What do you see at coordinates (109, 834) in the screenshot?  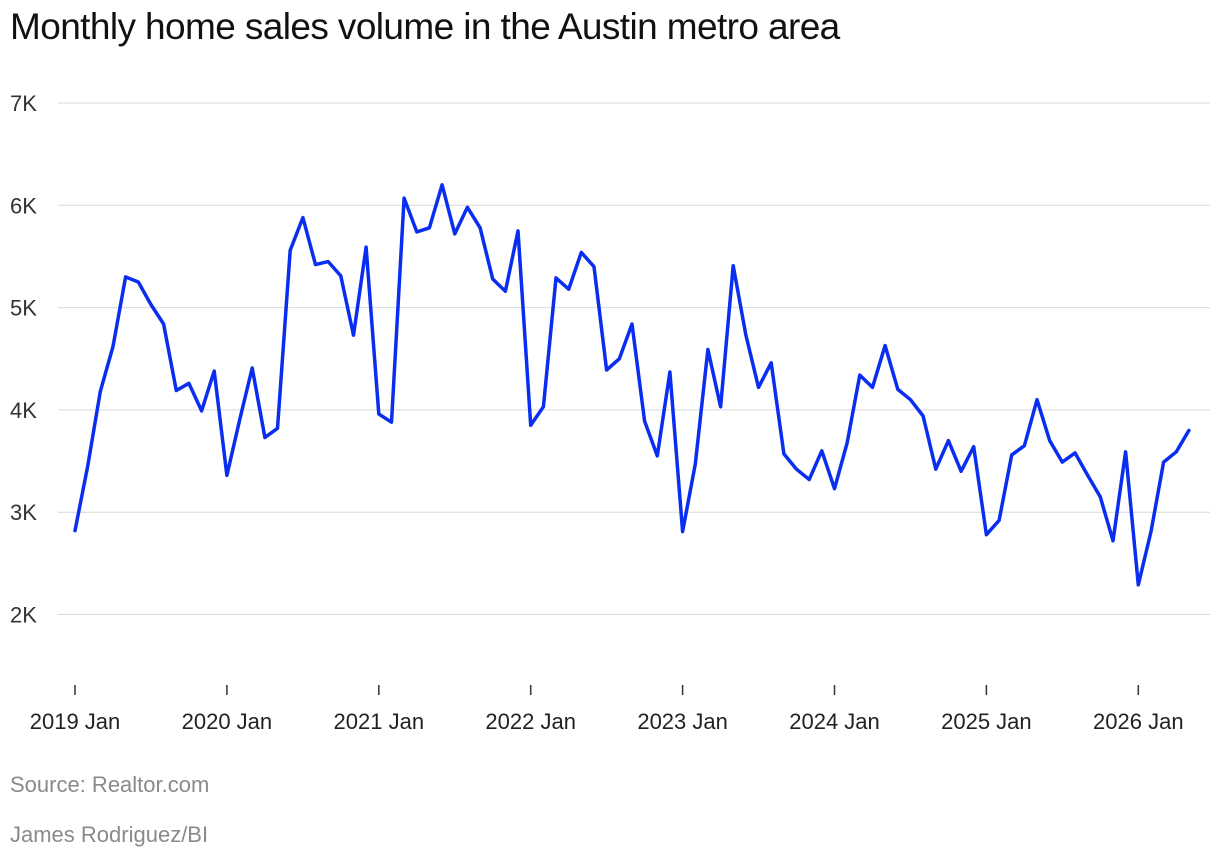 I see `credit-note: James Rodriguez/BI` at bounding box center [109, 834].